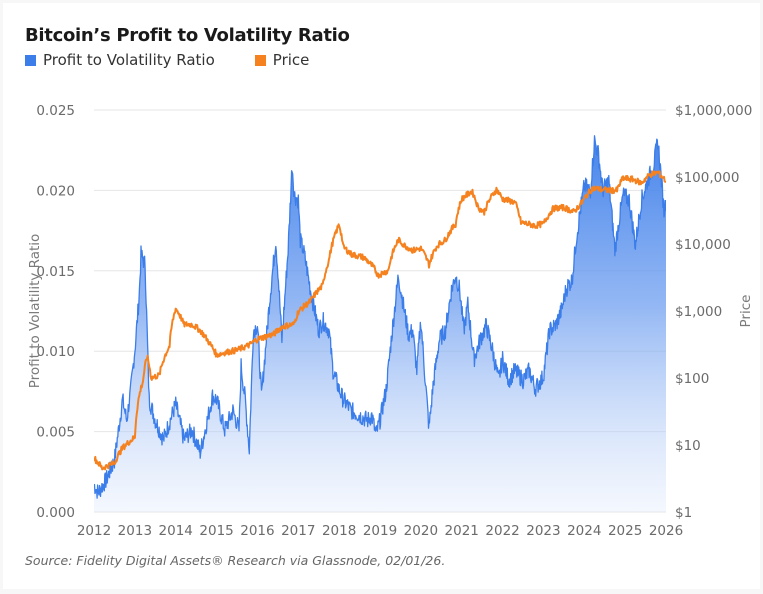  I want to click on legend-swatch-ratio, so click(30, 60).